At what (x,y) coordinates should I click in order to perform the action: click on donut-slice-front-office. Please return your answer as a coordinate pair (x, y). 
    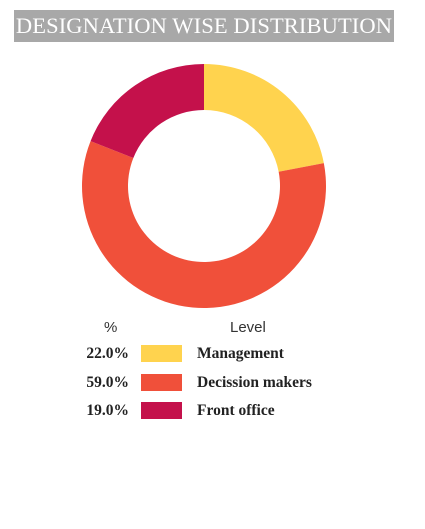
    Looking at the image, I should click on (147, 111).